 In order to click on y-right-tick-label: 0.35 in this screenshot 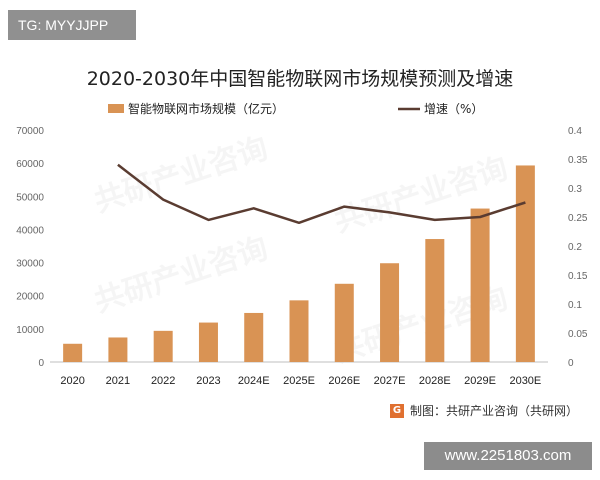, I will do `click(578, 160)`.